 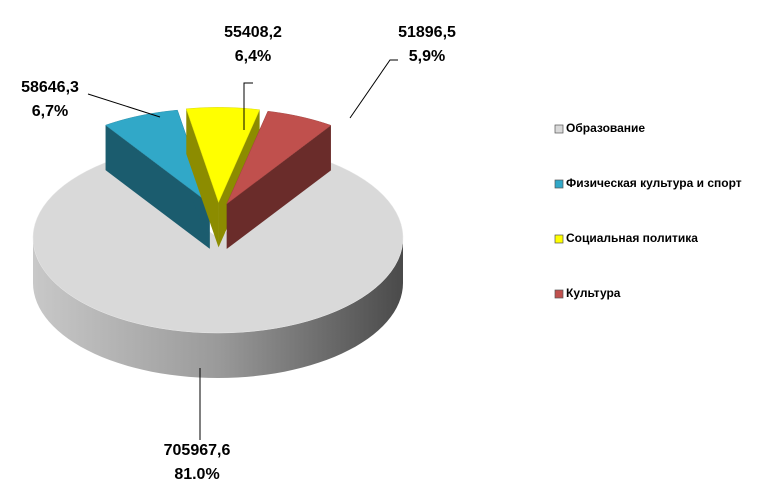 I want to click on value-label: 55408,2, so click(x=253, y=32).